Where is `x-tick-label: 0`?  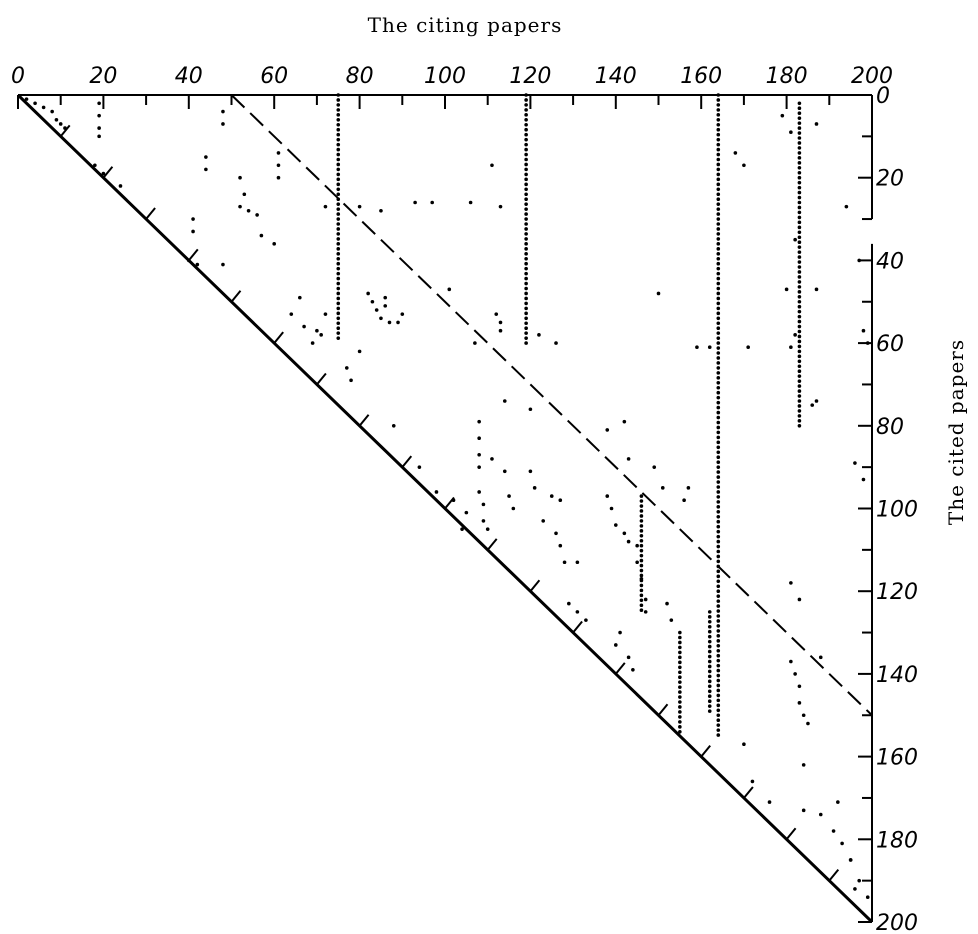 x-tick-label: 0 is located at coordinates (18, 76).